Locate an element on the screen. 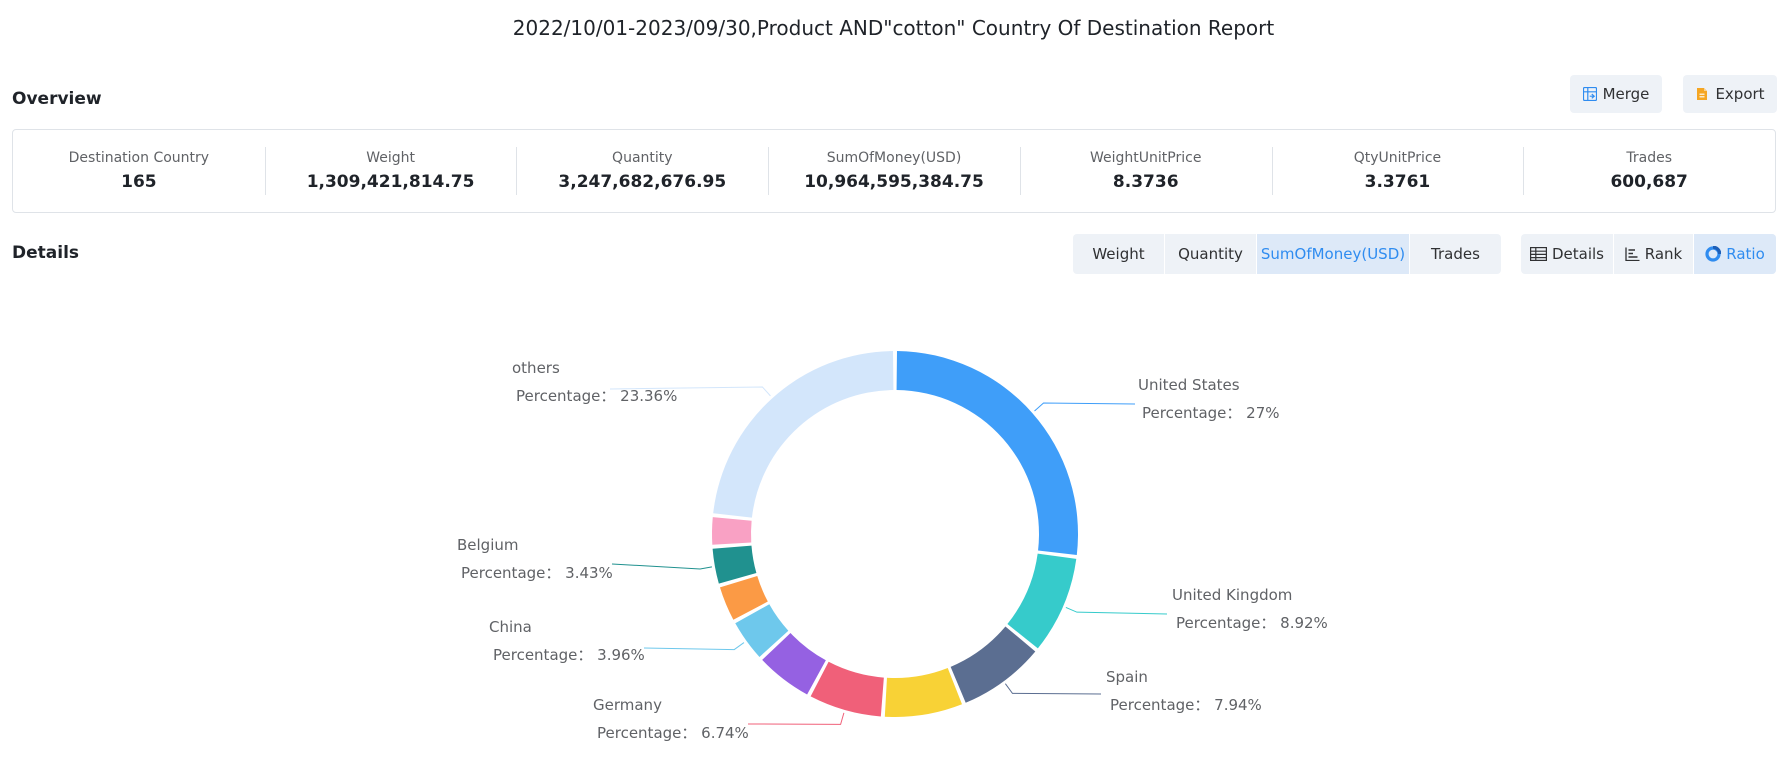  pie-slice-spain is located at coordinates (993, 664).